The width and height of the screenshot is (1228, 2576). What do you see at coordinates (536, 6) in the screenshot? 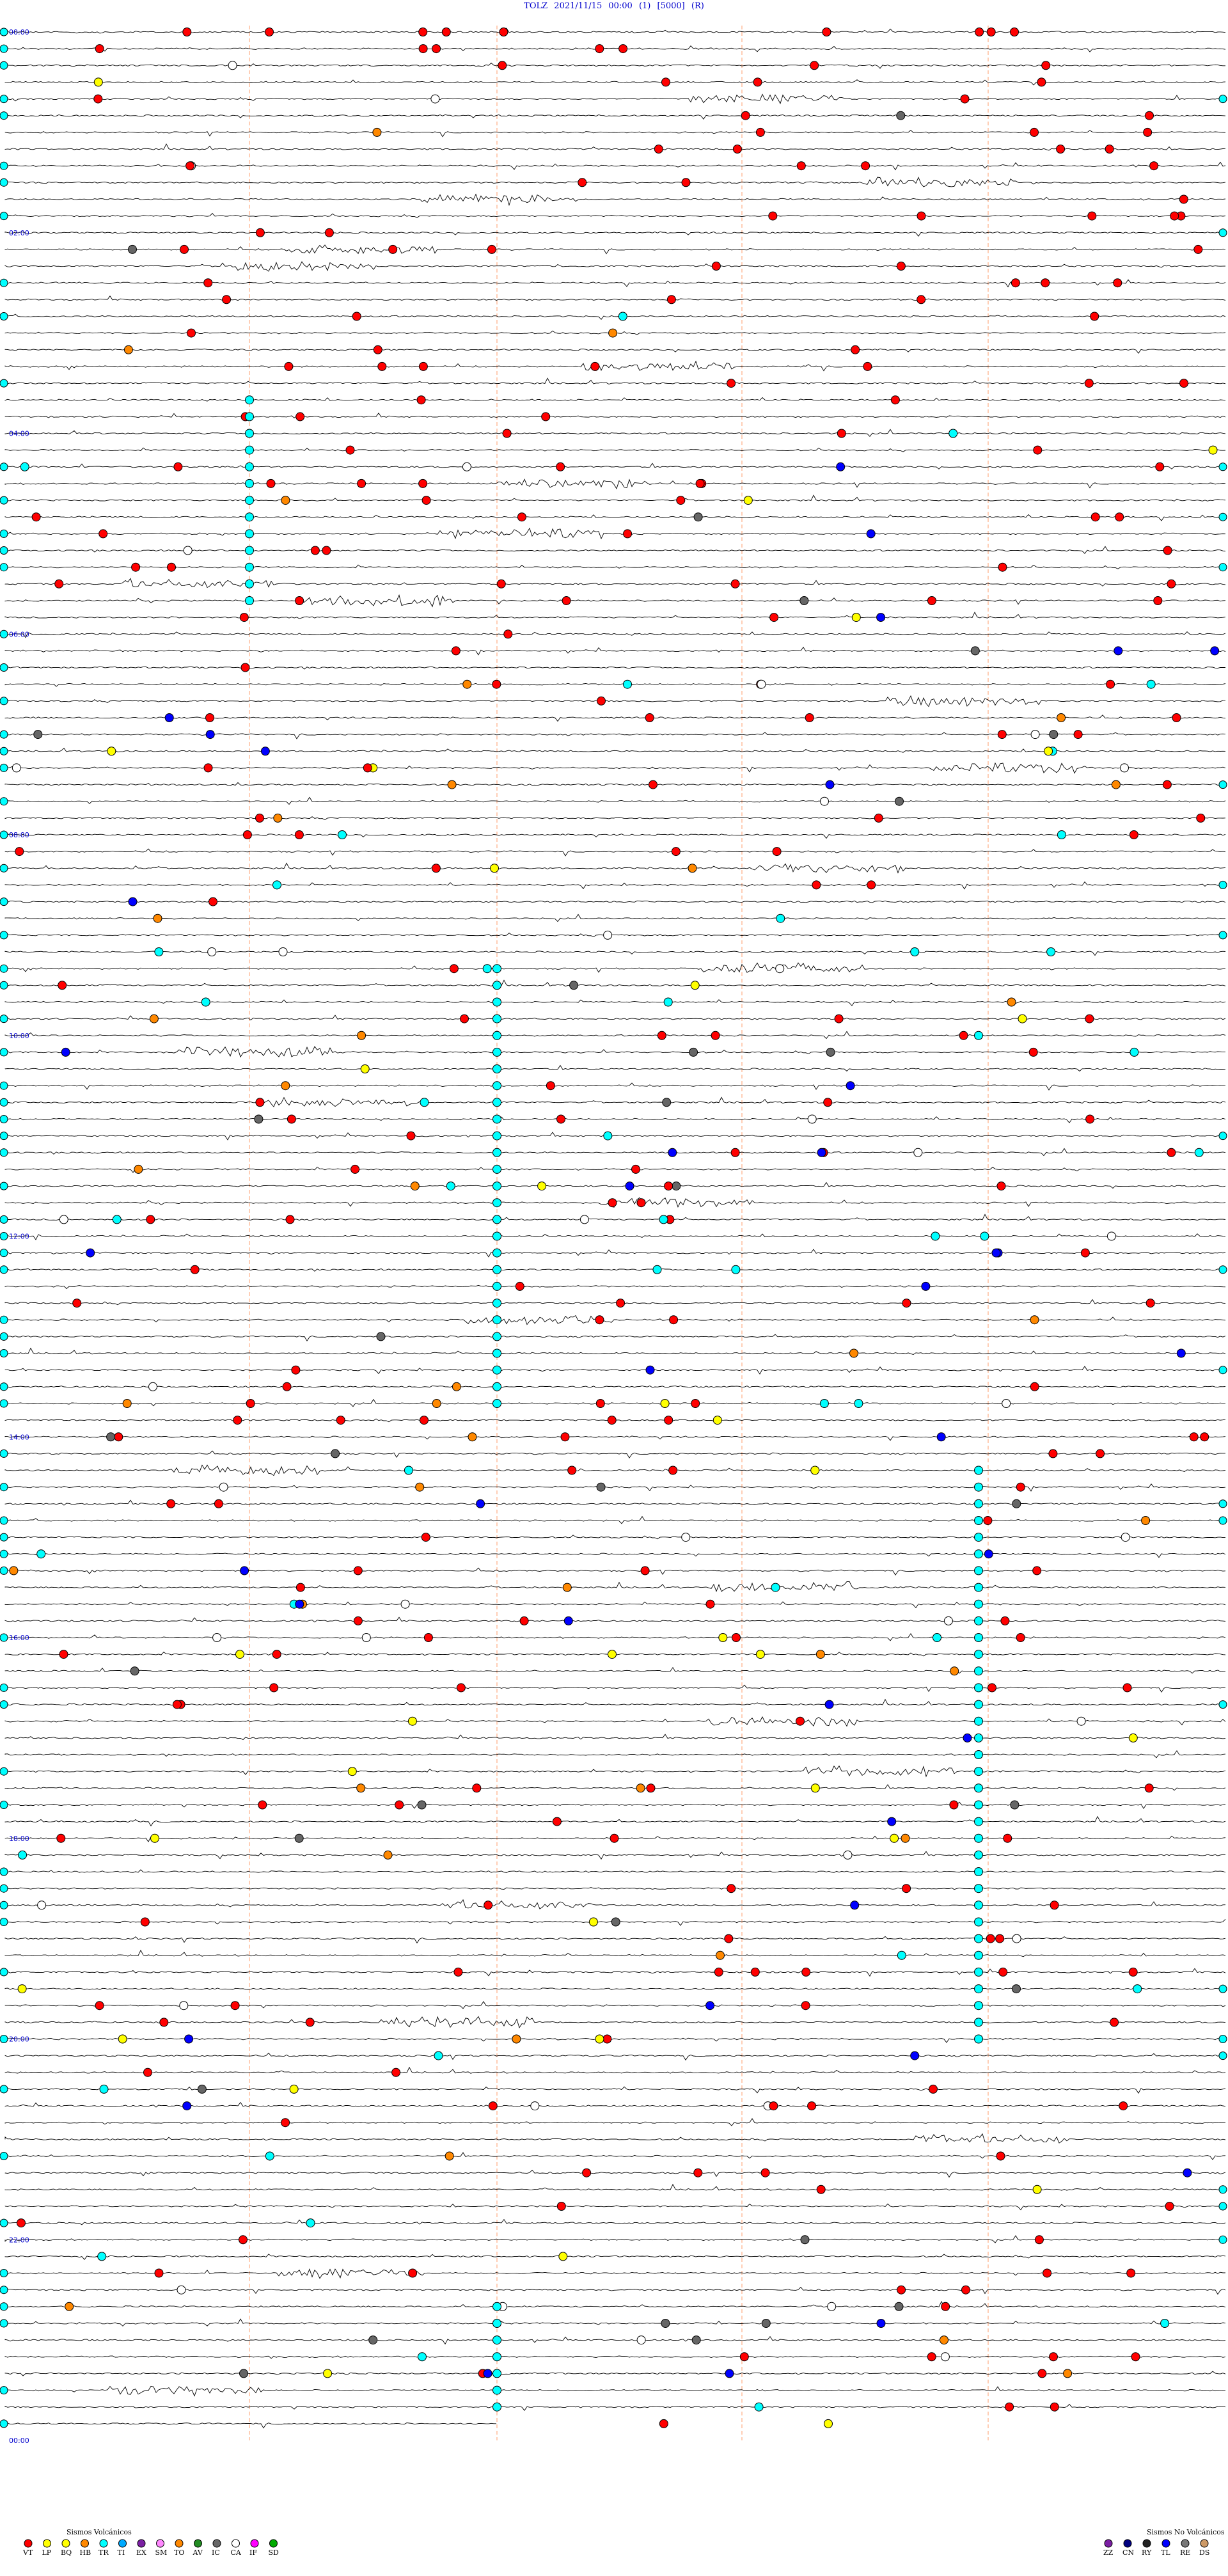
I see `station-label: TOLZ` at bounding box center [536, 6].